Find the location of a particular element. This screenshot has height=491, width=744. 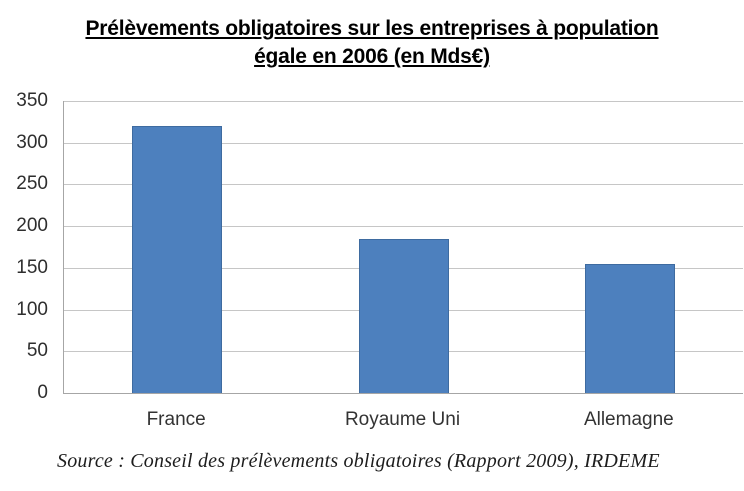

y-tick-label: 50 is located at coordinates (37, 351).